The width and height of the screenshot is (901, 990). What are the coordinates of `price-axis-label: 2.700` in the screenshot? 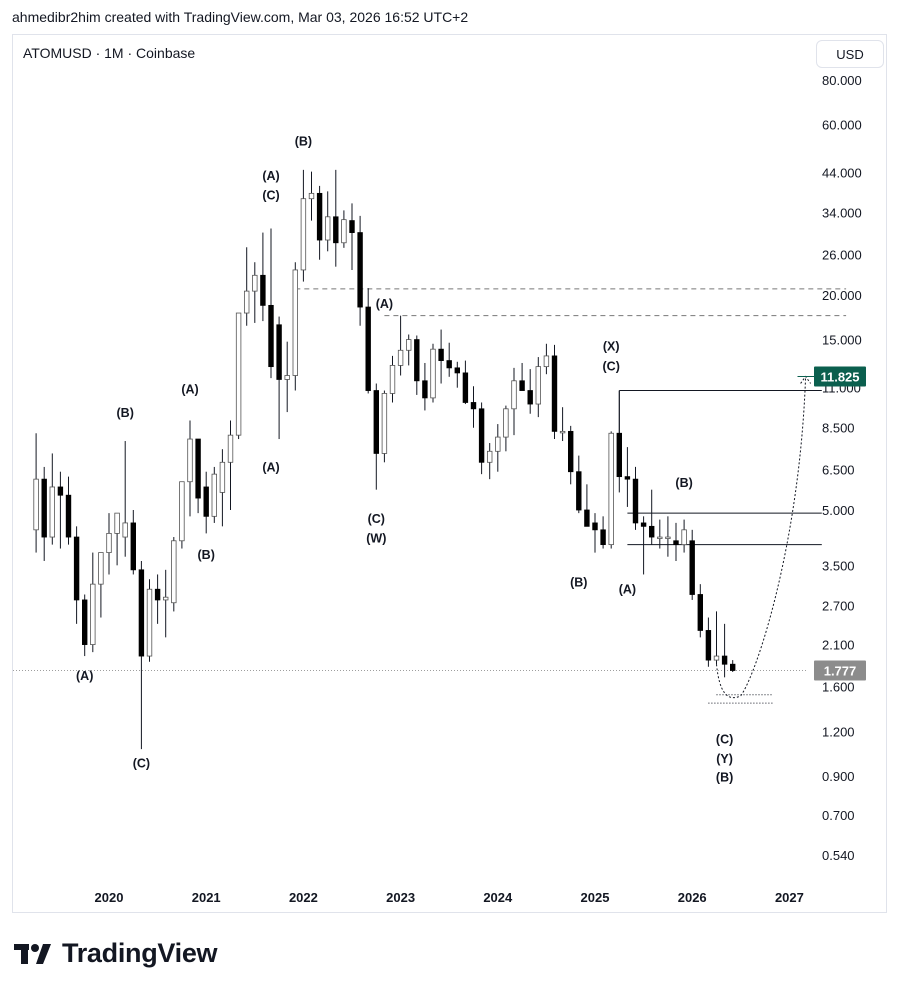 It's located at (838, 606).